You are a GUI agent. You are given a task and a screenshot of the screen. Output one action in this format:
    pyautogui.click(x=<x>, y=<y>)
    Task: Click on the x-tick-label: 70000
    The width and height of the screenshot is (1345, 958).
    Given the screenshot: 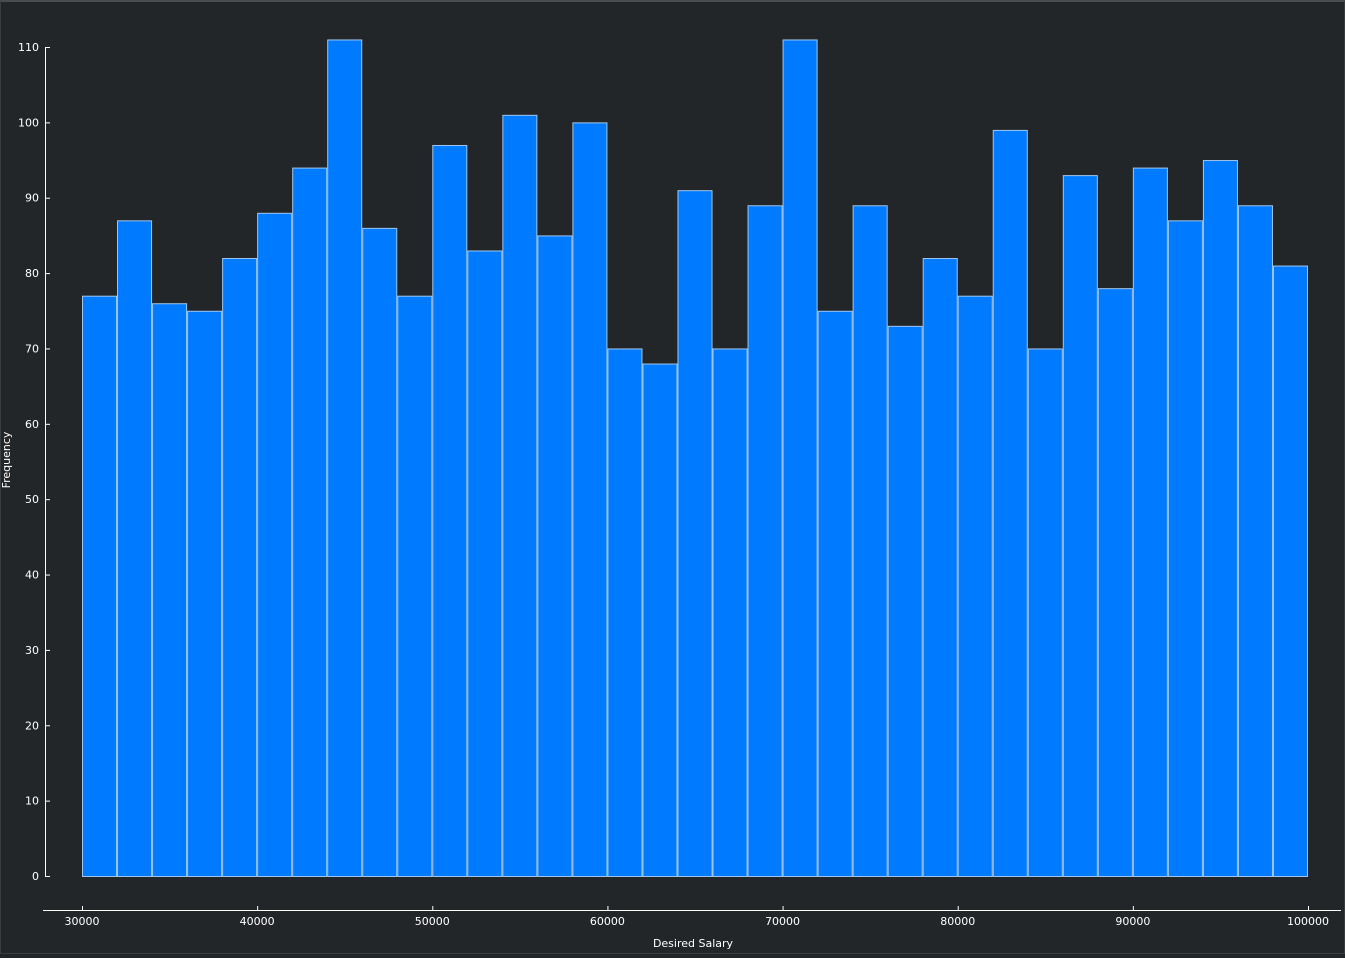 What is the action you would take?
    pyautogui.click(x=782, y=921)
    